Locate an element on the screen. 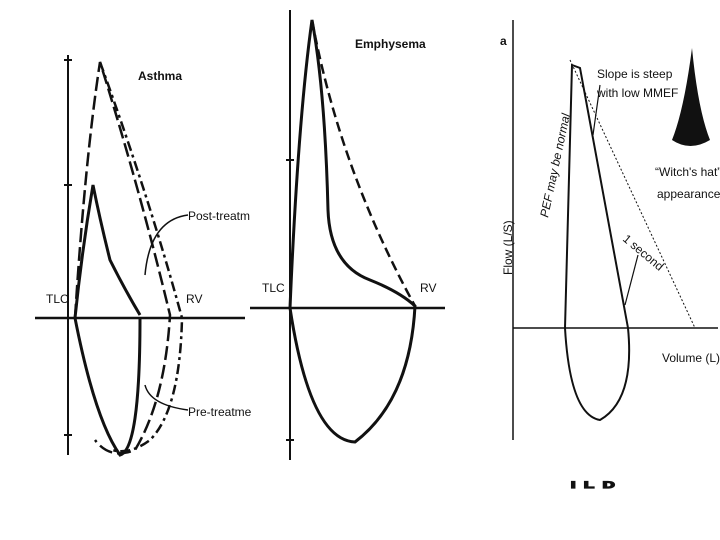  curve-asthma is located at coordinates (107, 320).